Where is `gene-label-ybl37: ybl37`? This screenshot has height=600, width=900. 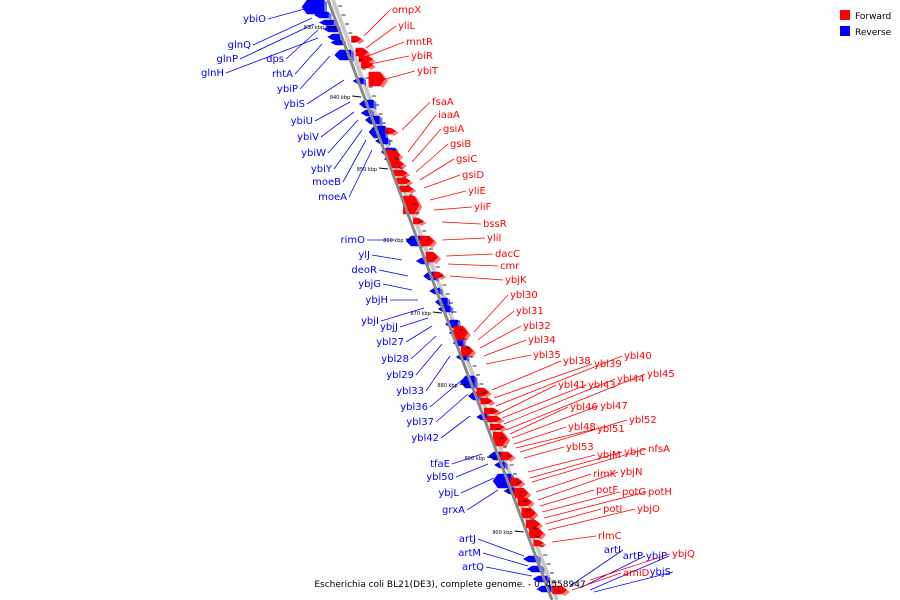 gene-label-ybl37: ybl37 is located at coordinates (420, 422).